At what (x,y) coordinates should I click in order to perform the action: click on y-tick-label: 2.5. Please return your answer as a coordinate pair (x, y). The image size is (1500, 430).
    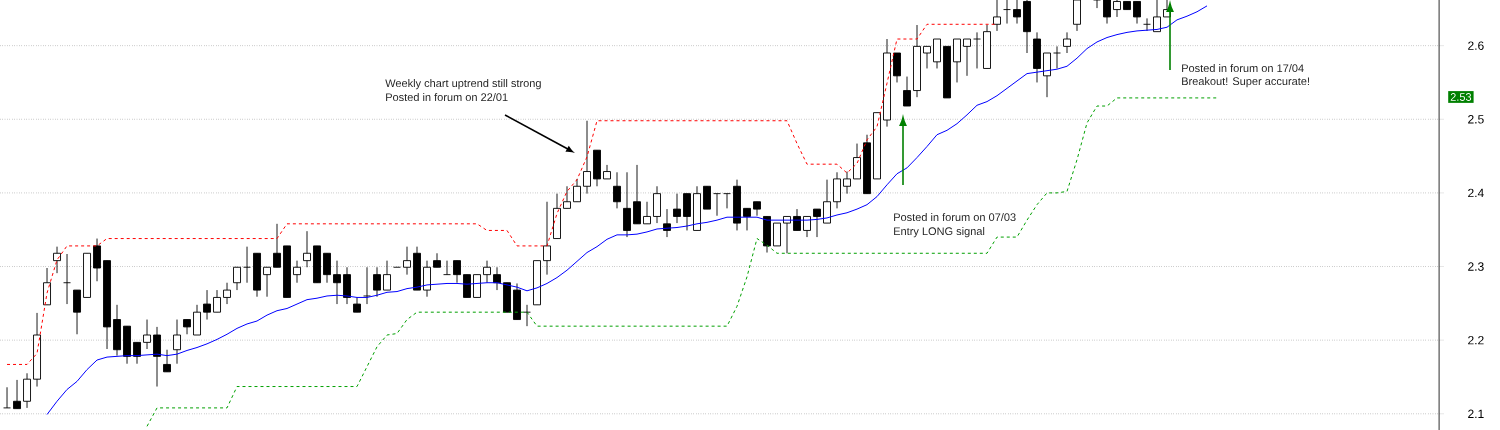
    Looking at the image, I should click on (1476, 119).